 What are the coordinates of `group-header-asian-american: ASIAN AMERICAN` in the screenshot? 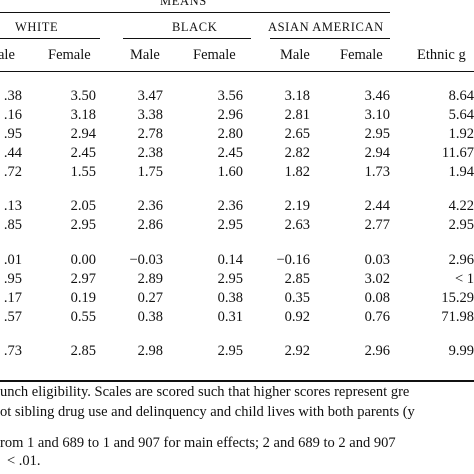 It's located at (326, 27).